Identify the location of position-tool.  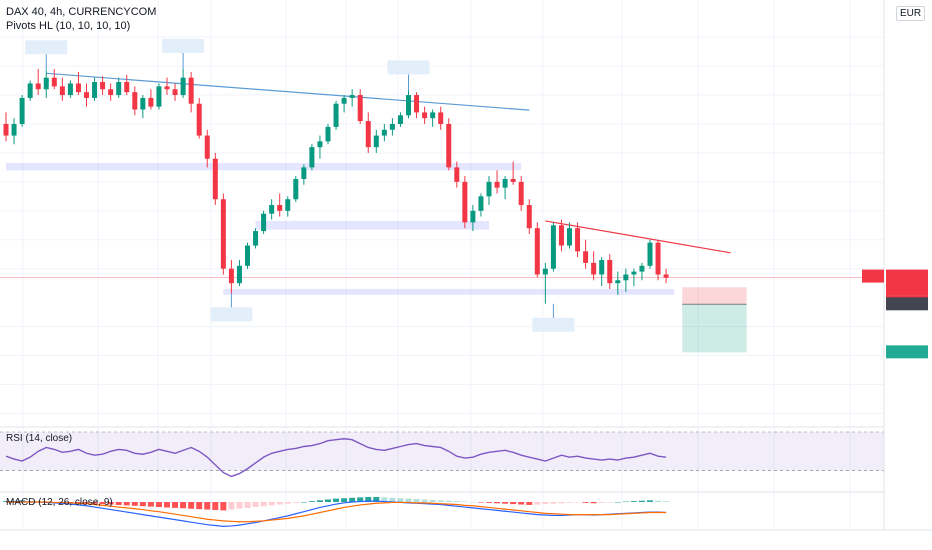
(714, 320).